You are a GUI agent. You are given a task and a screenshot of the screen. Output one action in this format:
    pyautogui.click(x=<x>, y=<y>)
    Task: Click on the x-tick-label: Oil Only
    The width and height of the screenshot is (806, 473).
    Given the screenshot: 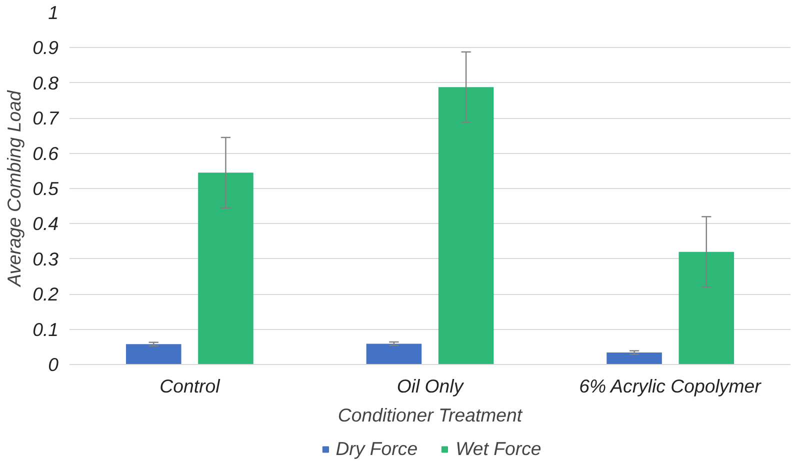 What is the action you would take?
    pyautogui.click(x=430, y=386)
    